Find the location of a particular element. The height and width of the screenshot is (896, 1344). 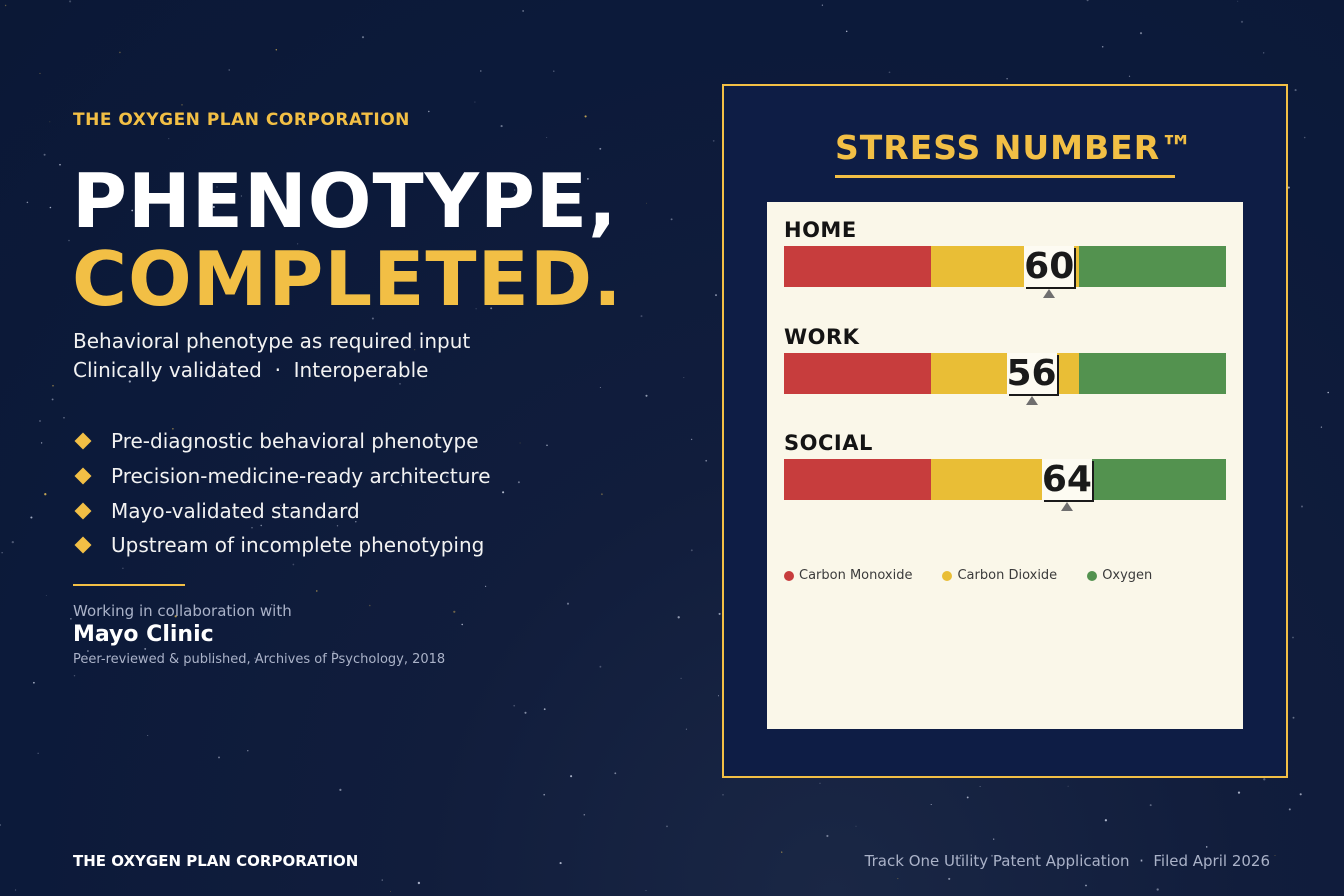

gauge-bar-work is located at coordinates (1005, 373).